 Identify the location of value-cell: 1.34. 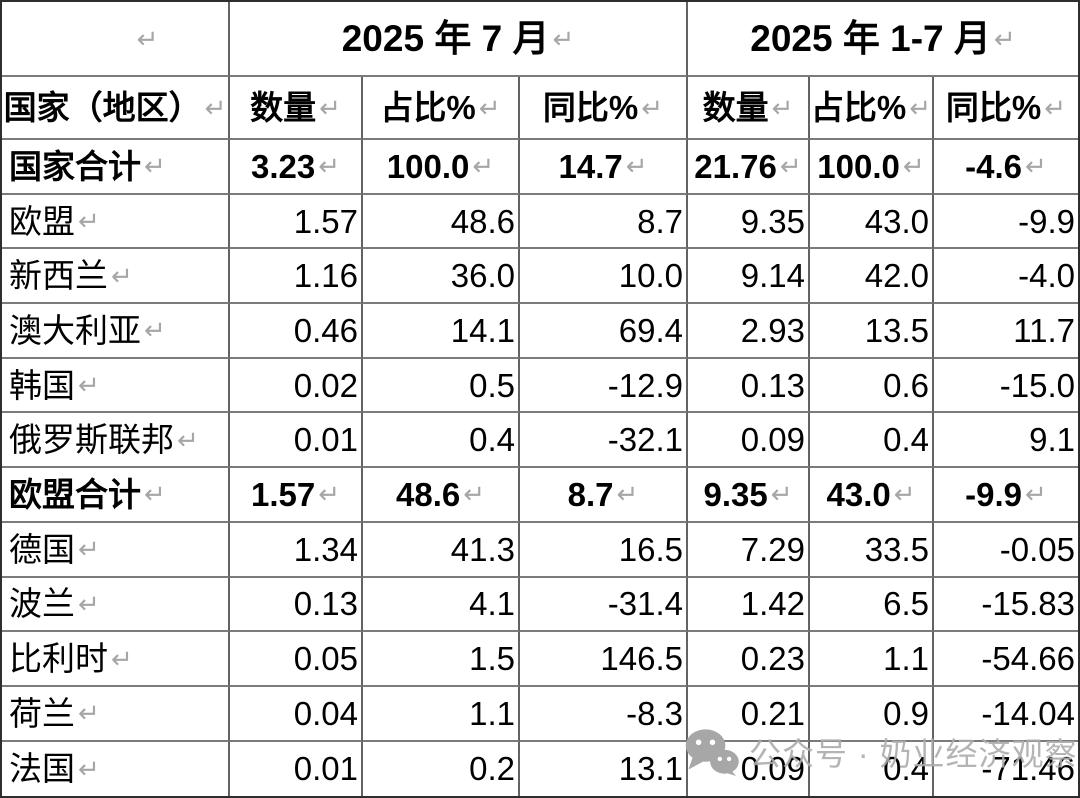
(296, 550).